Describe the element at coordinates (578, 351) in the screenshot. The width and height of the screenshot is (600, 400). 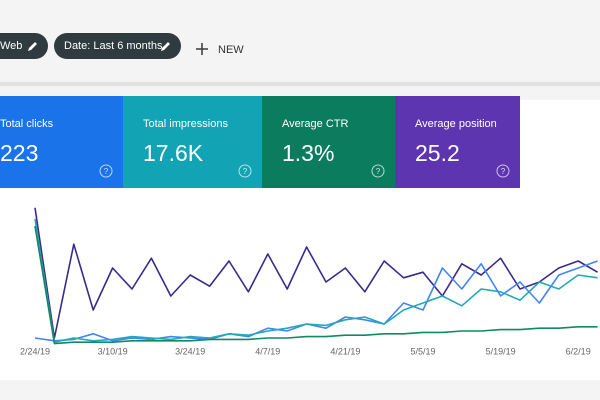
I see `x-tick-label: 6/2/19` at that location.